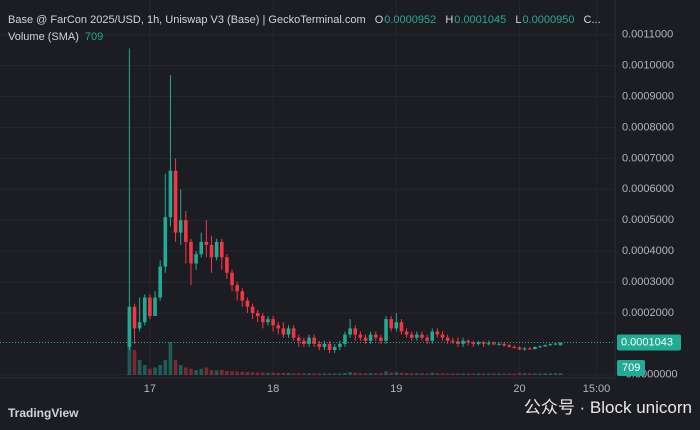 The height and width of the screenshot is (430, 700). Describe the element at coordinates (410, 20) in the screenshot. I see `open-value: 0.0000952` at that location.